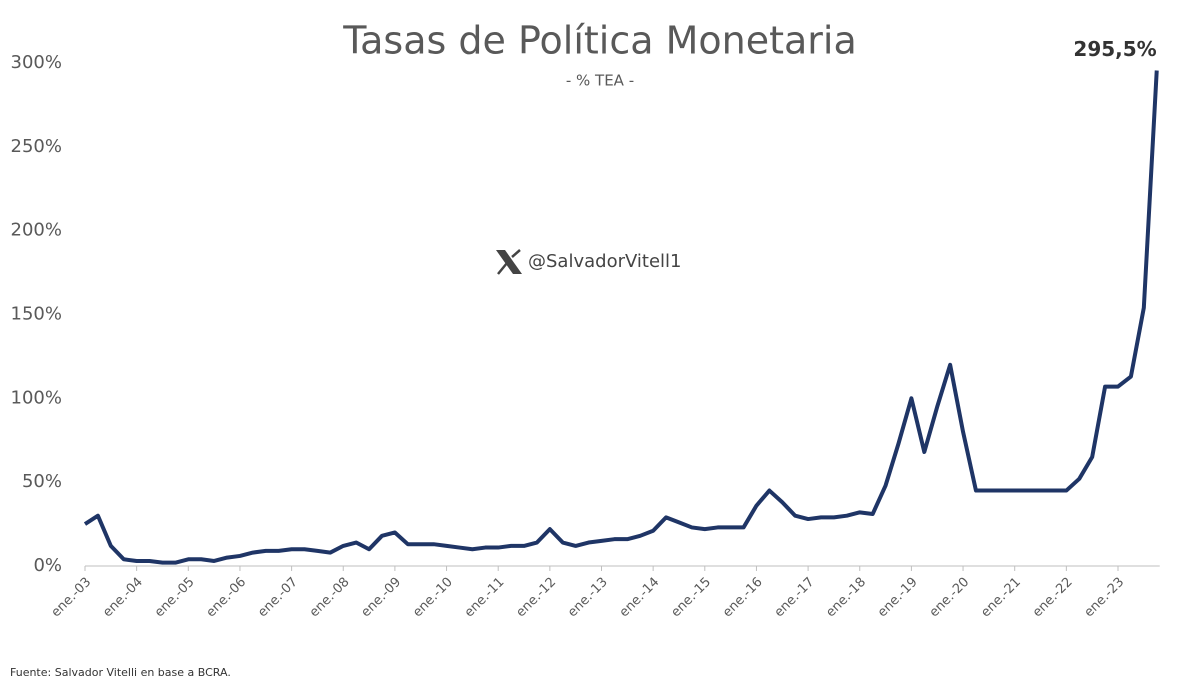 The width and height of the screenshot is (1200, 685). What do you see at coordinates (72, 598) in the screenshot?
I see `x-tick-label: ene.-03` at bounding box center [72, 598].